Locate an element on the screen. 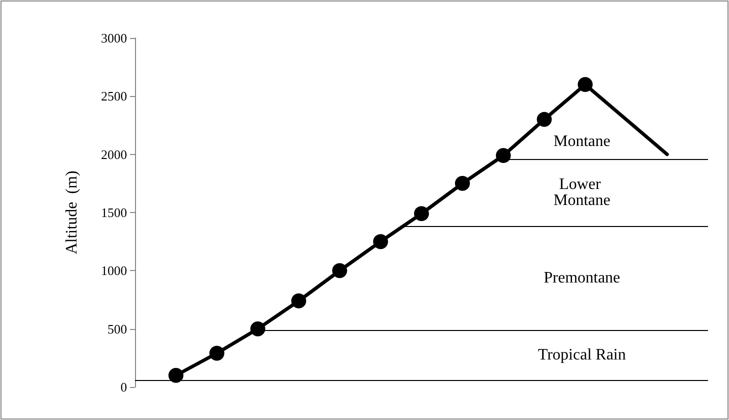 The height and width of the screenshot is (420, 729). ref-line-label: Lower Montane is located at coordinates (582, 193).